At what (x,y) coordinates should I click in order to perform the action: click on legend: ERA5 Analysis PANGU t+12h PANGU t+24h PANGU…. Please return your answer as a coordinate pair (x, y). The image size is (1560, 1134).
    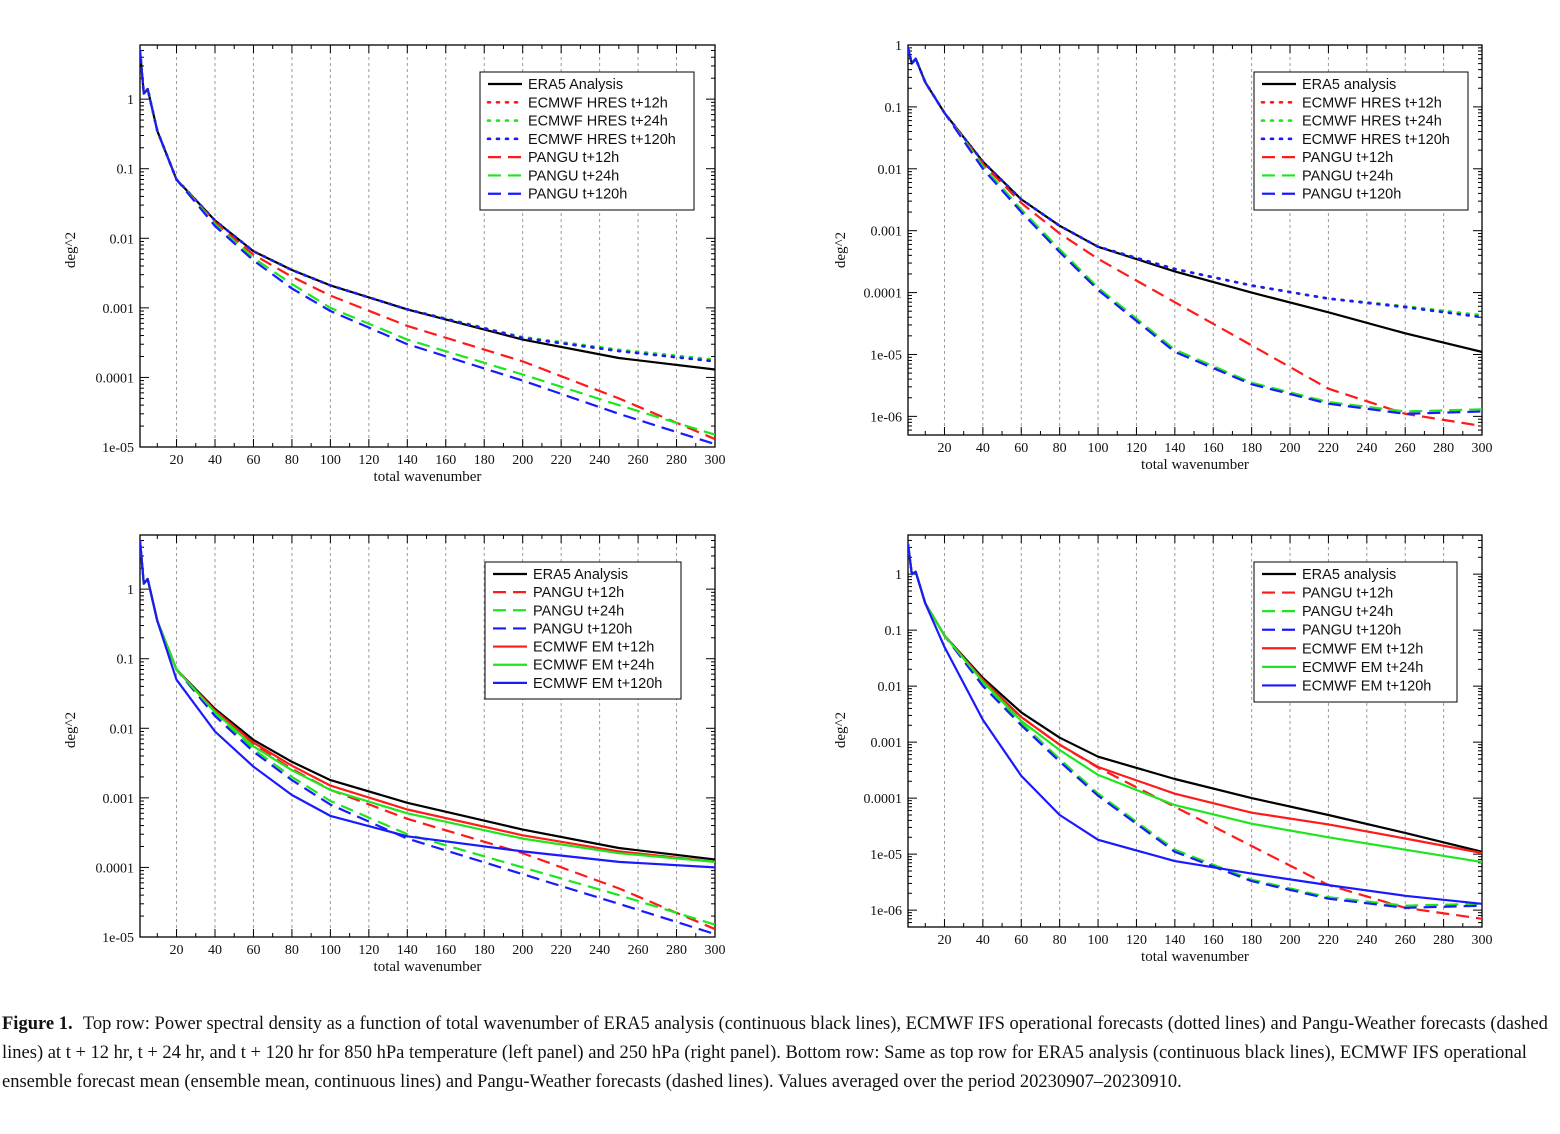
    Looking at the image, I should click on (583, 630).